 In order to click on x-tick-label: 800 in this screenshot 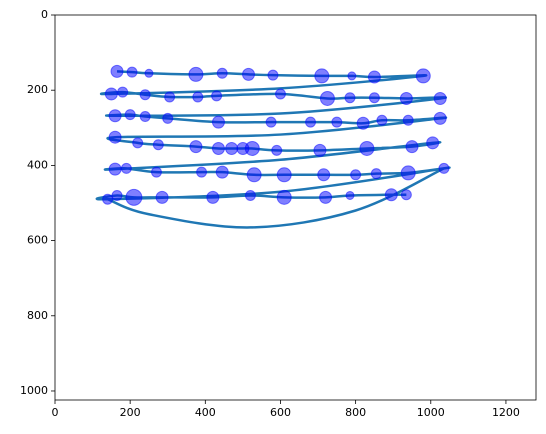, I will do `click(355, 412)`.